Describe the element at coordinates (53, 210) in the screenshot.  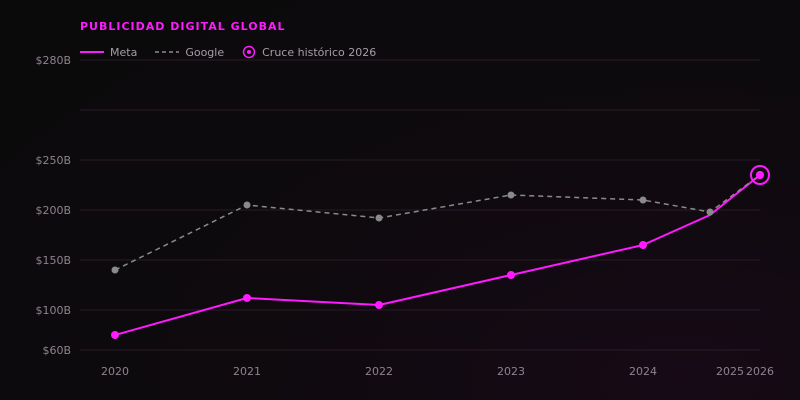
I see `y-tick-label: $200B` at that location.